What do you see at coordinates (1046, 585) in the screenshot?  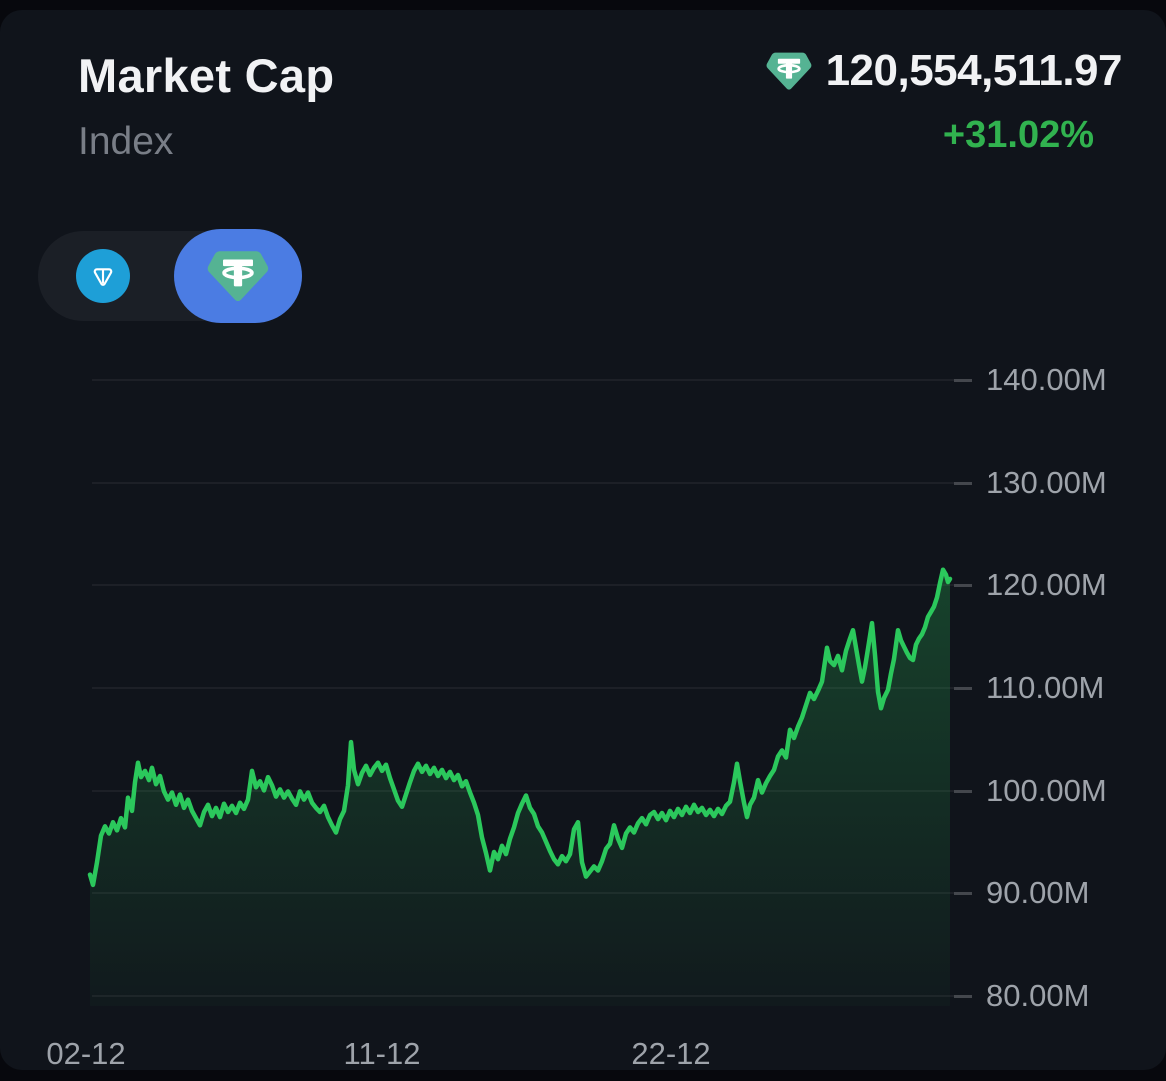 I see `y-axis-label: 120.00M` at bounding box center [1046, 585].